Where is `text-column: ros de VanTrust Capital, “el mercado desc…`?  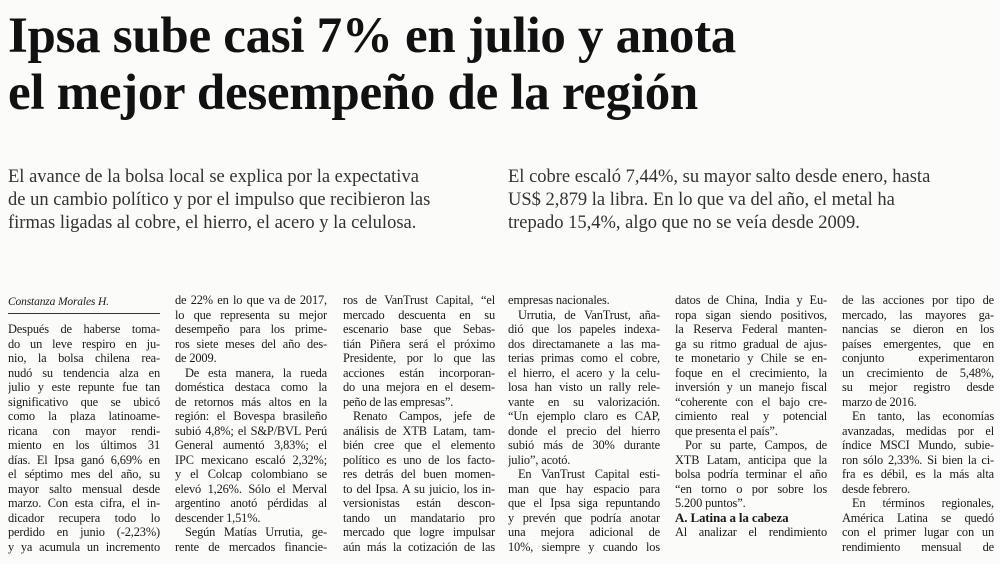
text-column: ros de VanTrust Capital, “el mercado desc… is located at coordinates (419, 423).